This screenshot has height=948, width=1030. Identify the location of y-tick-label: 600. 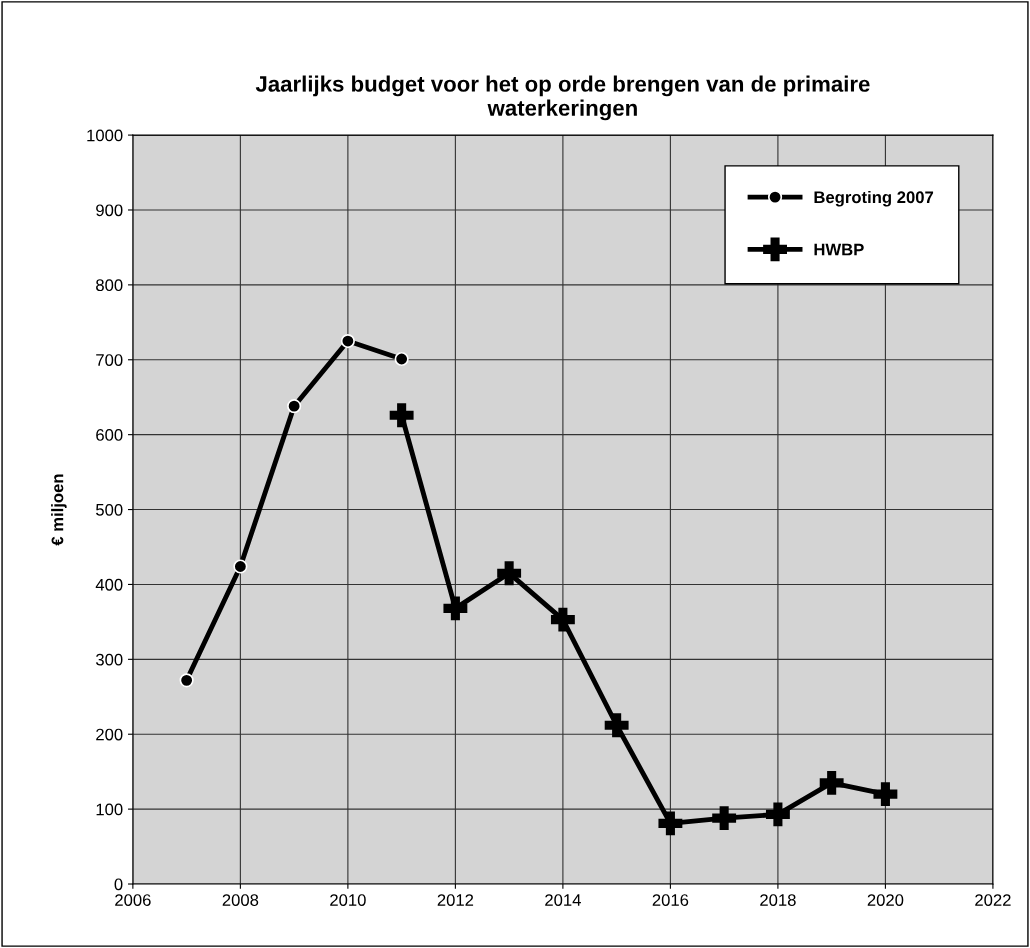
(109, 435).